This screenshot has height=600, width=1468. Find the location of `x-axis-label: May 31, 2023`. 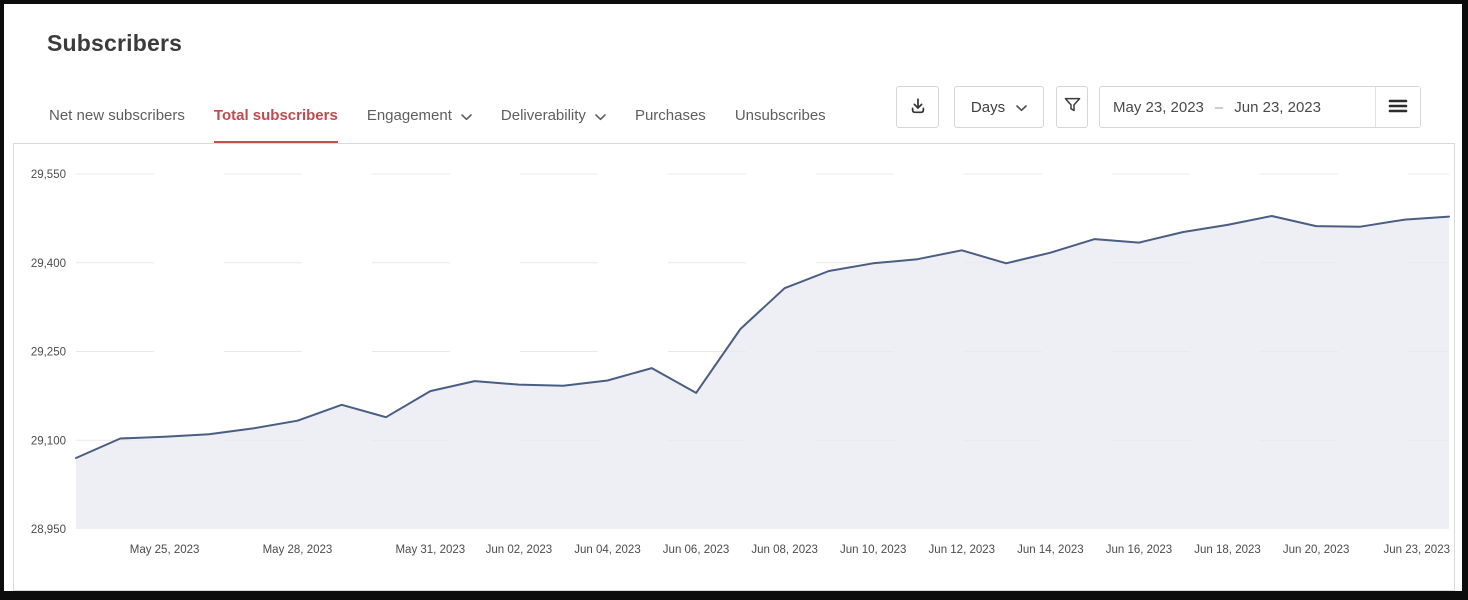

x-axis-label: May 31, 2023 is located at coordinates (430, 550).